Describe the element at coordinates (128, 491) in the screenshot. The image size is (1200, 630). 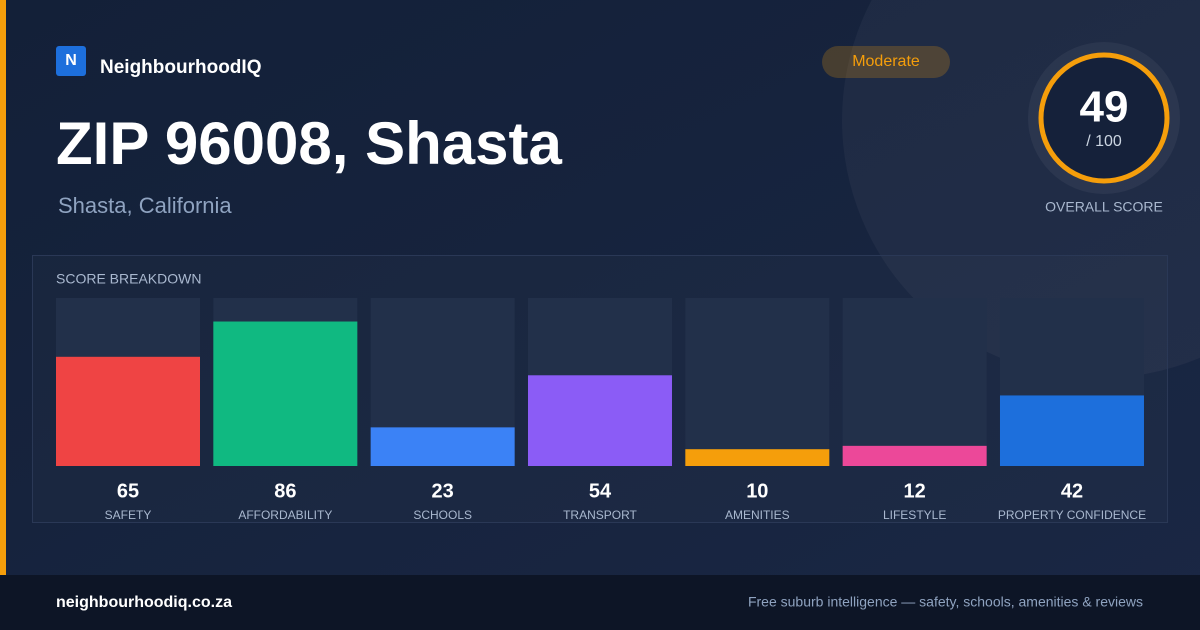
I see `value-label: 65` at that location.